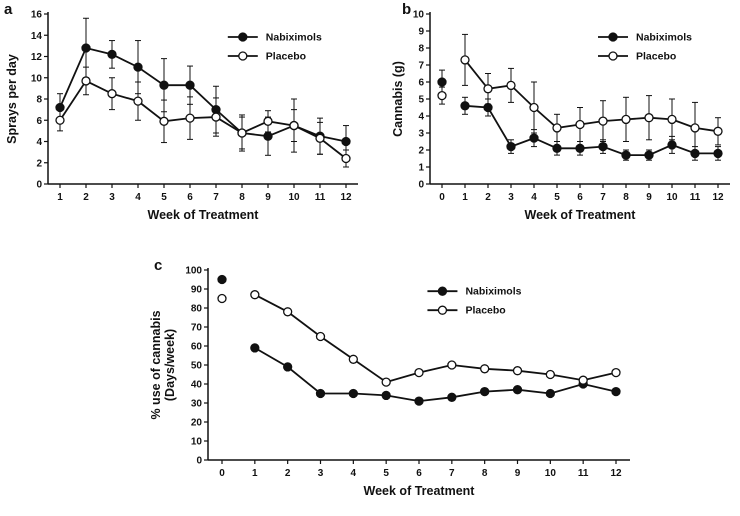 This screenshot has height=516, width=740. I want to click on svg-text: 100, so click(193, 271).